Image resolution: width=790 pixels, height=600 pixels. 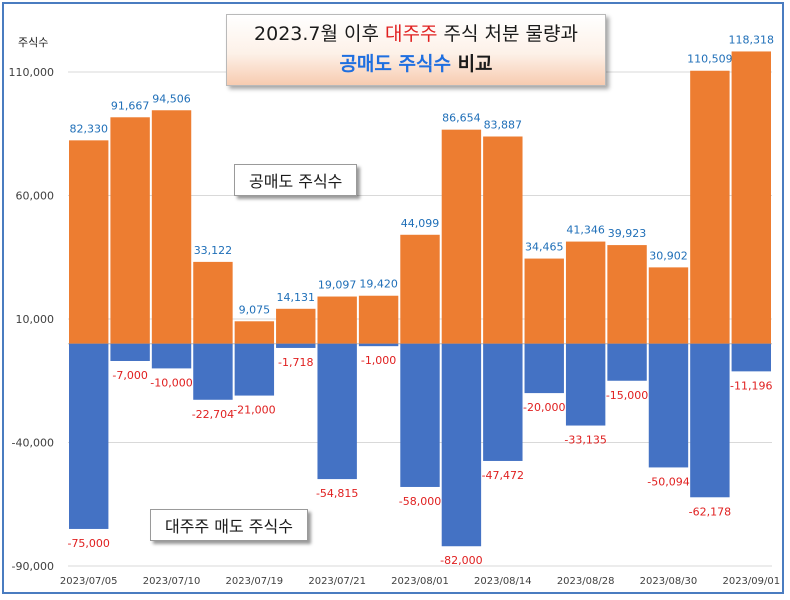 I want to click on major-bar-label: -21,000, so click(x=254, y=410).